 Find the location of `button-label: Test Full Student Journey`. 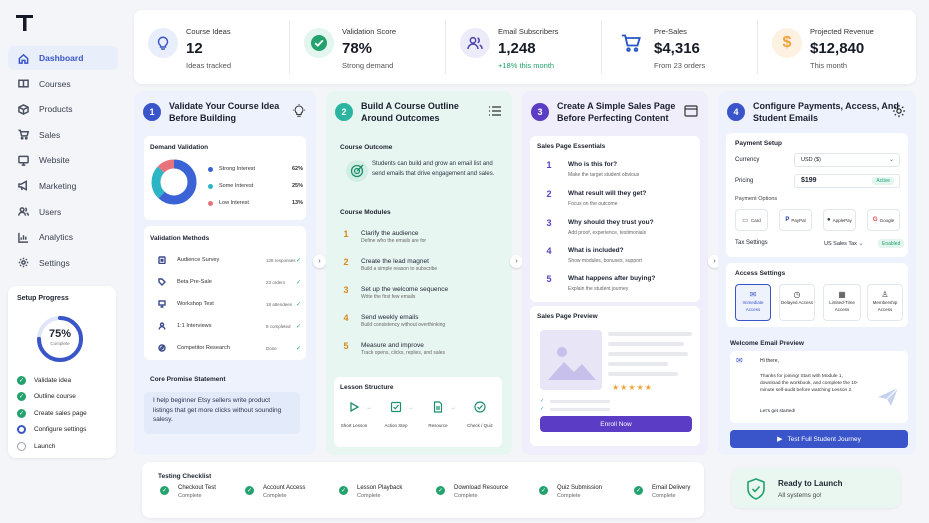

button-label: Test Full Student Journey is located at coordinates (824, 439).